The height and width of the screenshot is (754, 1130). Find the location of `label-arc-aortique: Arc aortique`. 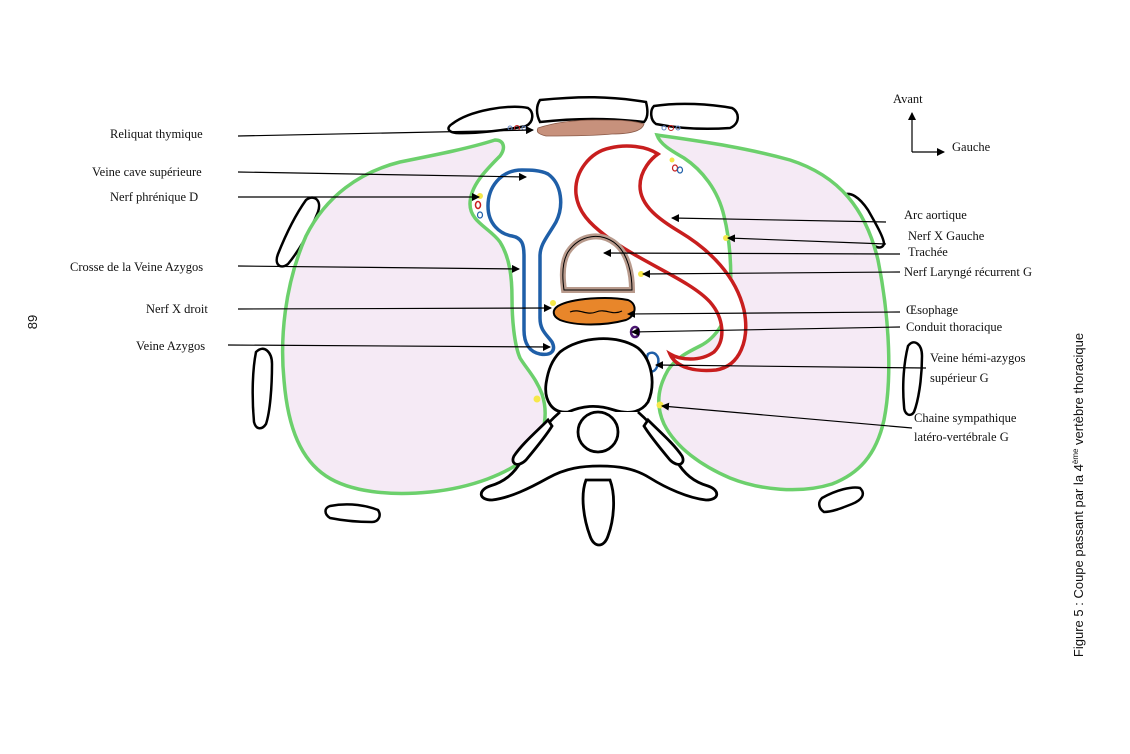

label-arc-aortique: Arc aortique is located at coordinates (935, 215).